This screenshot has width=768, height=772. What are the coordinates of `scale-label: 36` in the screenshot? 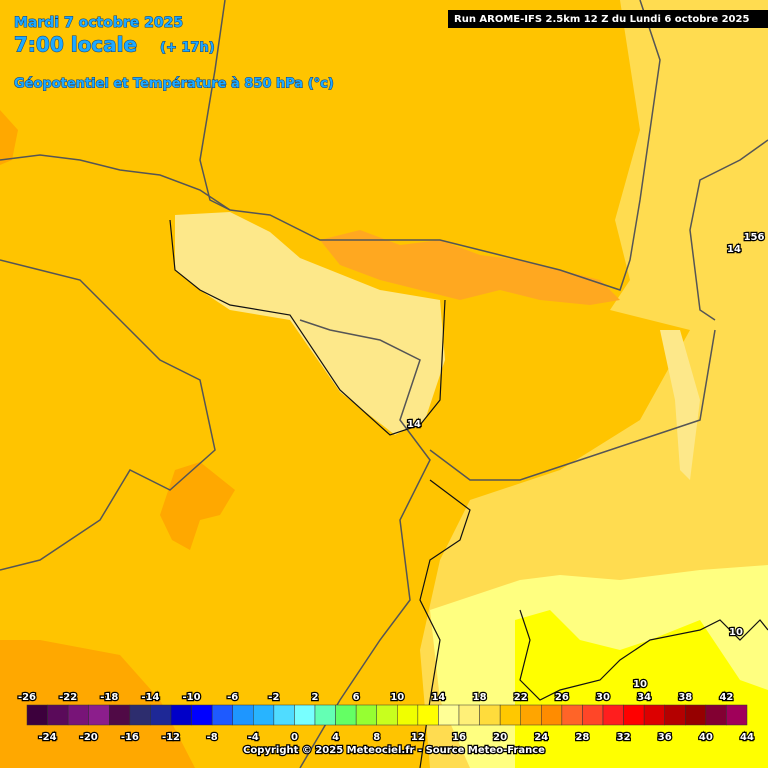 It's located at (665, 737).